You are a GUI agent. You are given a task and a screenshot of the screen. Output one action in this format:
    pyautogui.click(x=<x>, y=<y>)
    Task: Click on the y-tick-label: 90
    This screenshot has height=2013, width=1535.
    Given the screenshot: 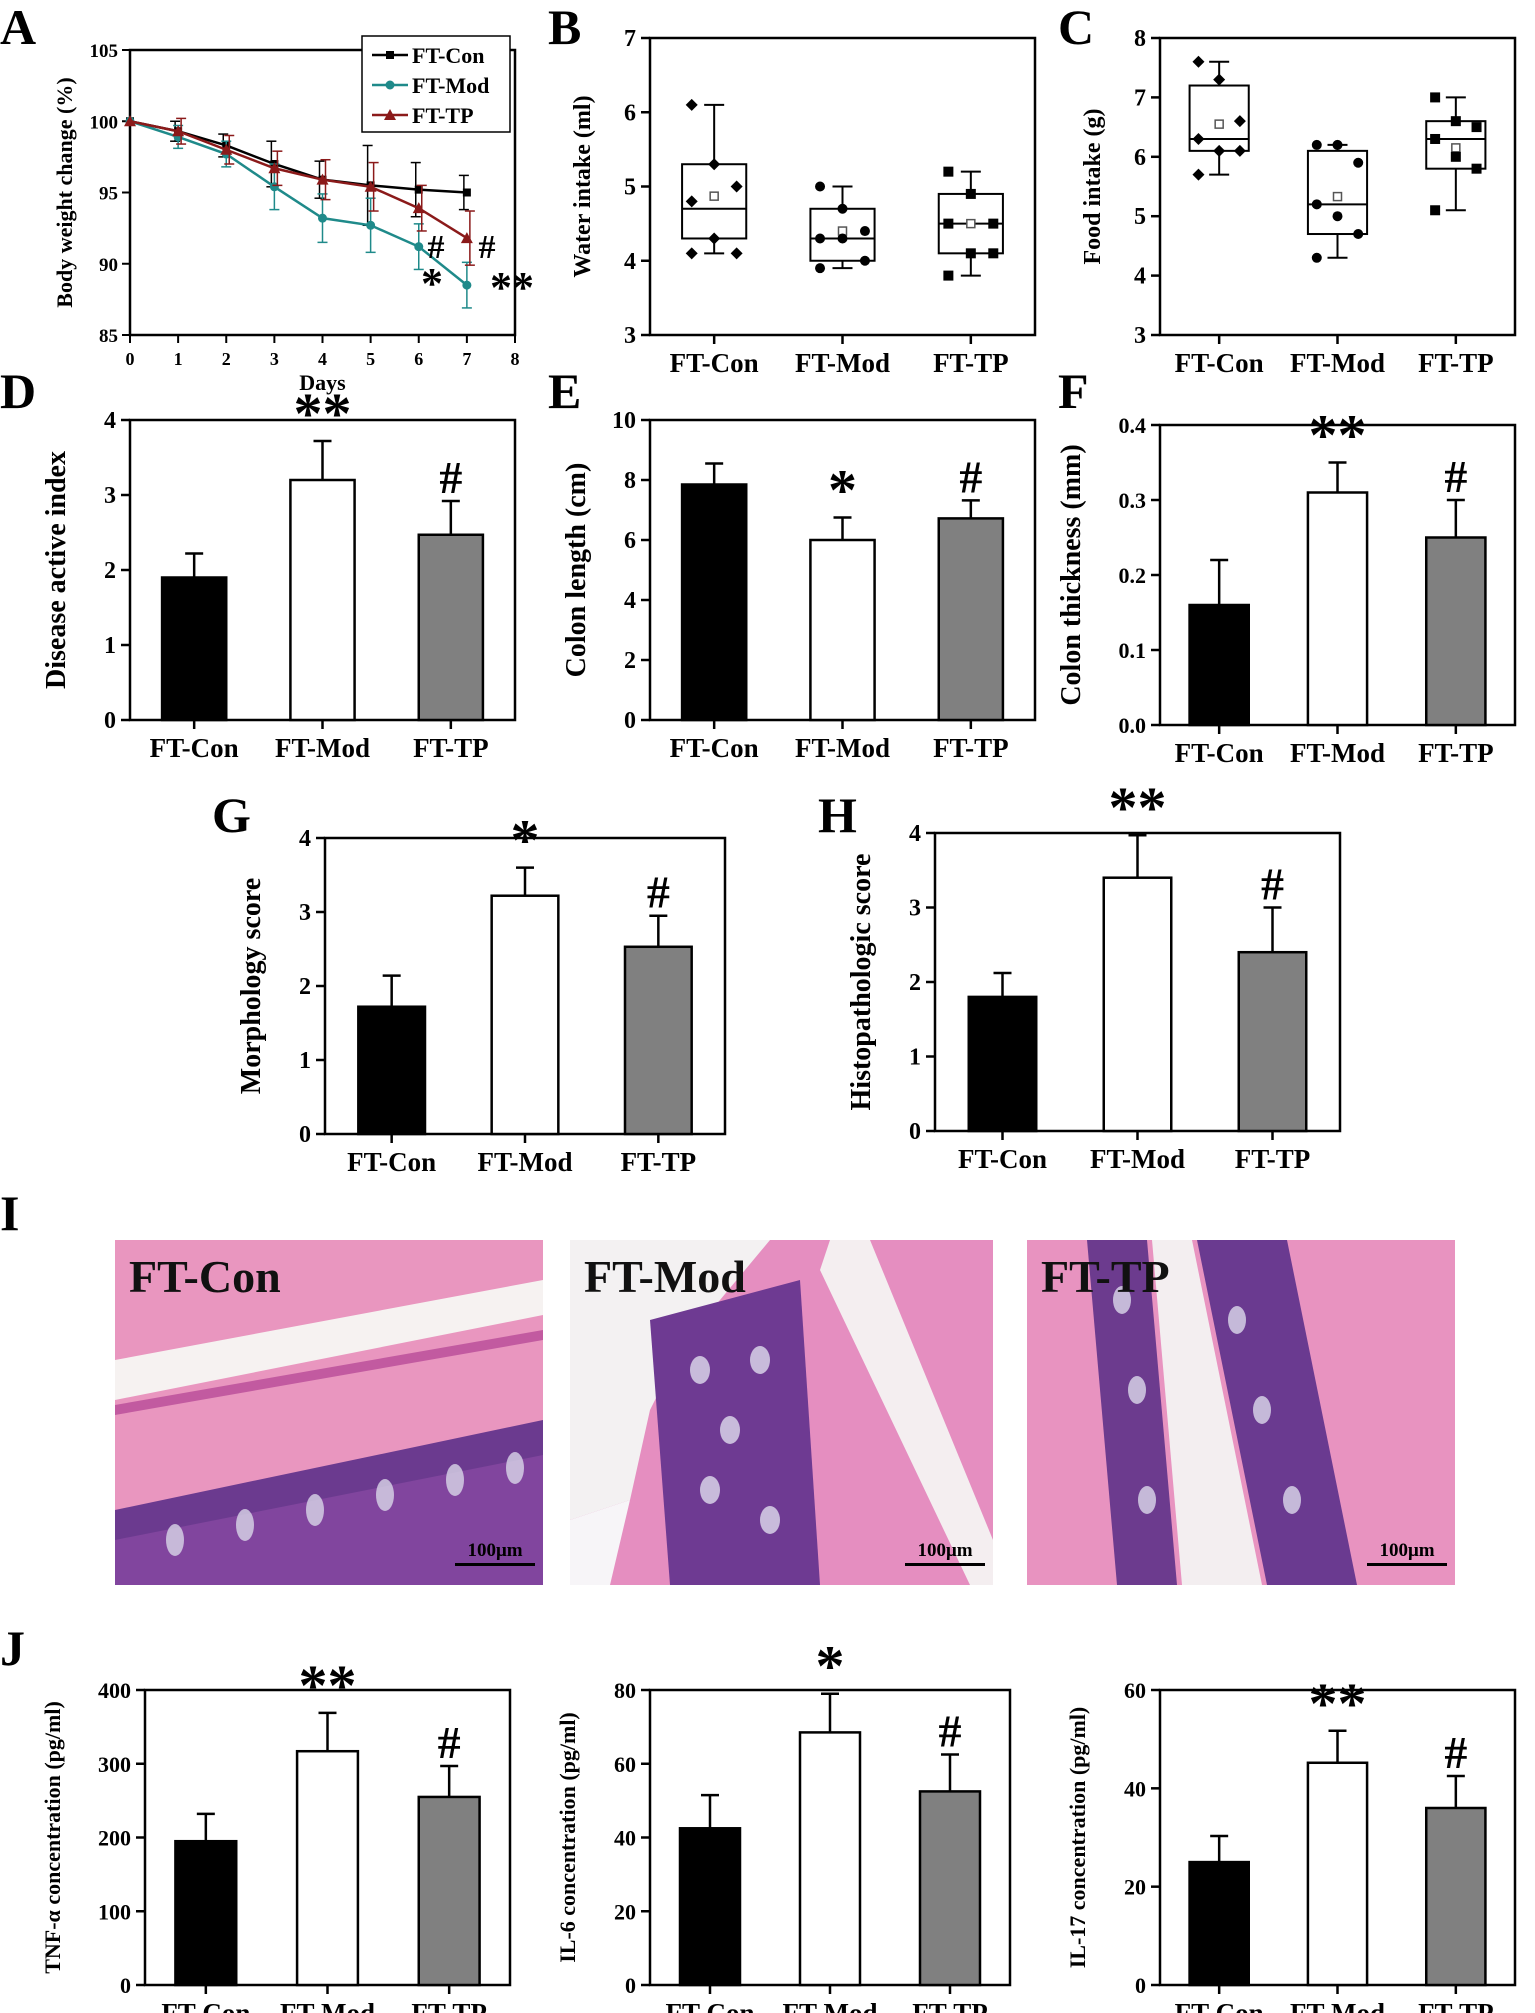 What is the action you would take?
    pyautogui.click(x=108, y=265)
    